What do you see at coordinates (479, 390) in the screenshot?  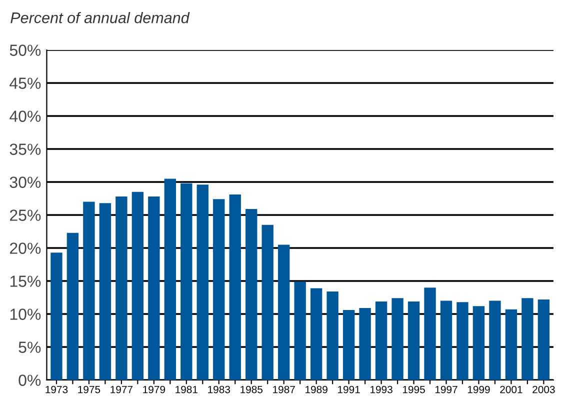 I see `x-tick-label: 1999` at bounding box center [479, 390].